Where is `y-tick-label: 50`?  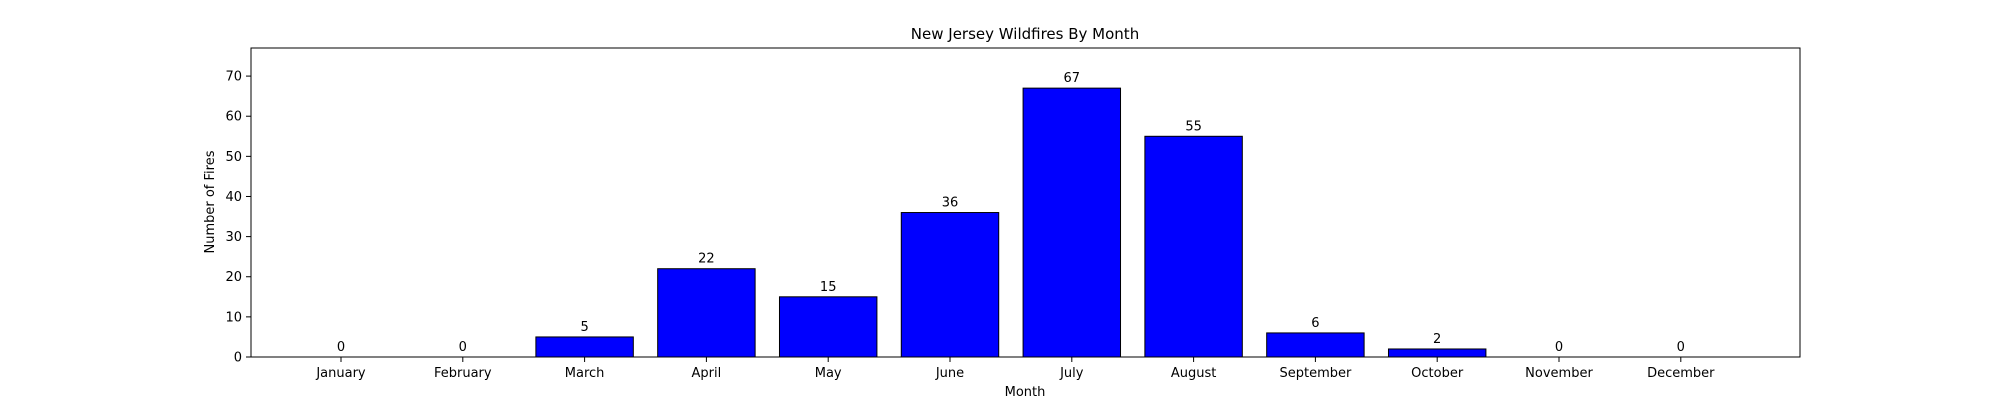 y-tick-label: 50 is located at coordinates (233, 157).